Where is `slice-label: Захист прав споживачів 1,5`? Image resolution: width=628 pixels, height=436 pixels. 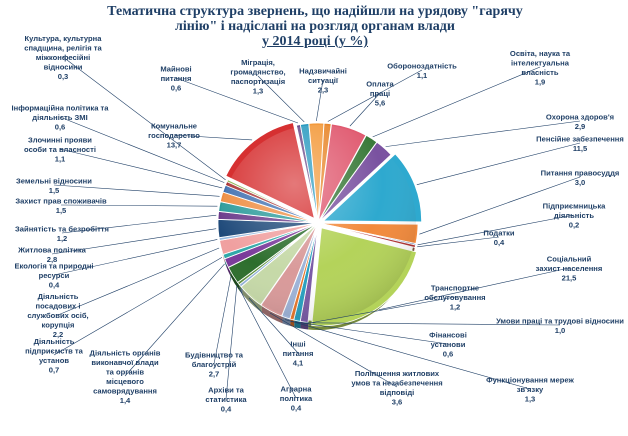
slice-label: Захист прав споживачів 1,5 is located at coordinates (61, 205).